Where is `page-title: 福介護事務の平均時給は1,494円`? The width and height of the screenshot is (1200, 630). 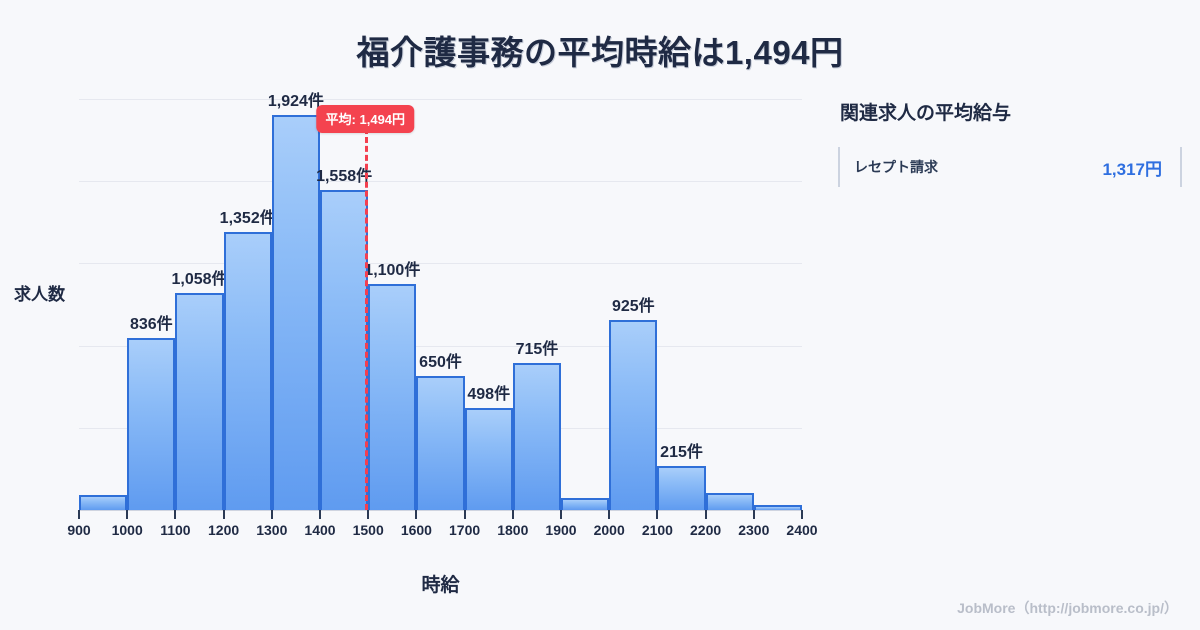
page-title: 福介護事務の平均時給は1,494円 is located at coordinates (600, 52).